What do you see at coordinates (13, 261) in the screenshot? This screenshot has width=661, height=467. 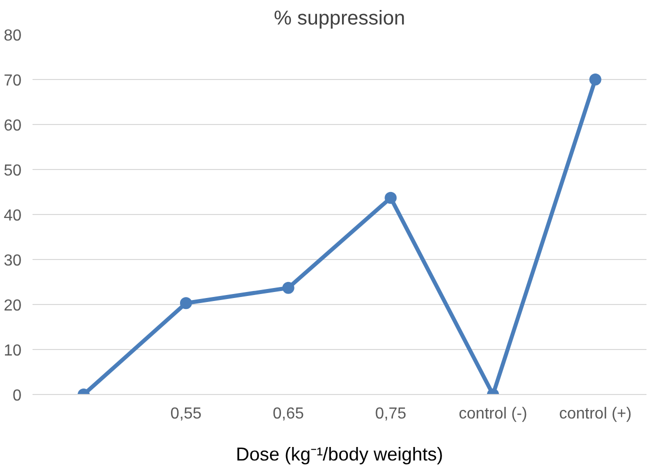 I see `y-tick-label: 30` at bounding box center [13, 261].